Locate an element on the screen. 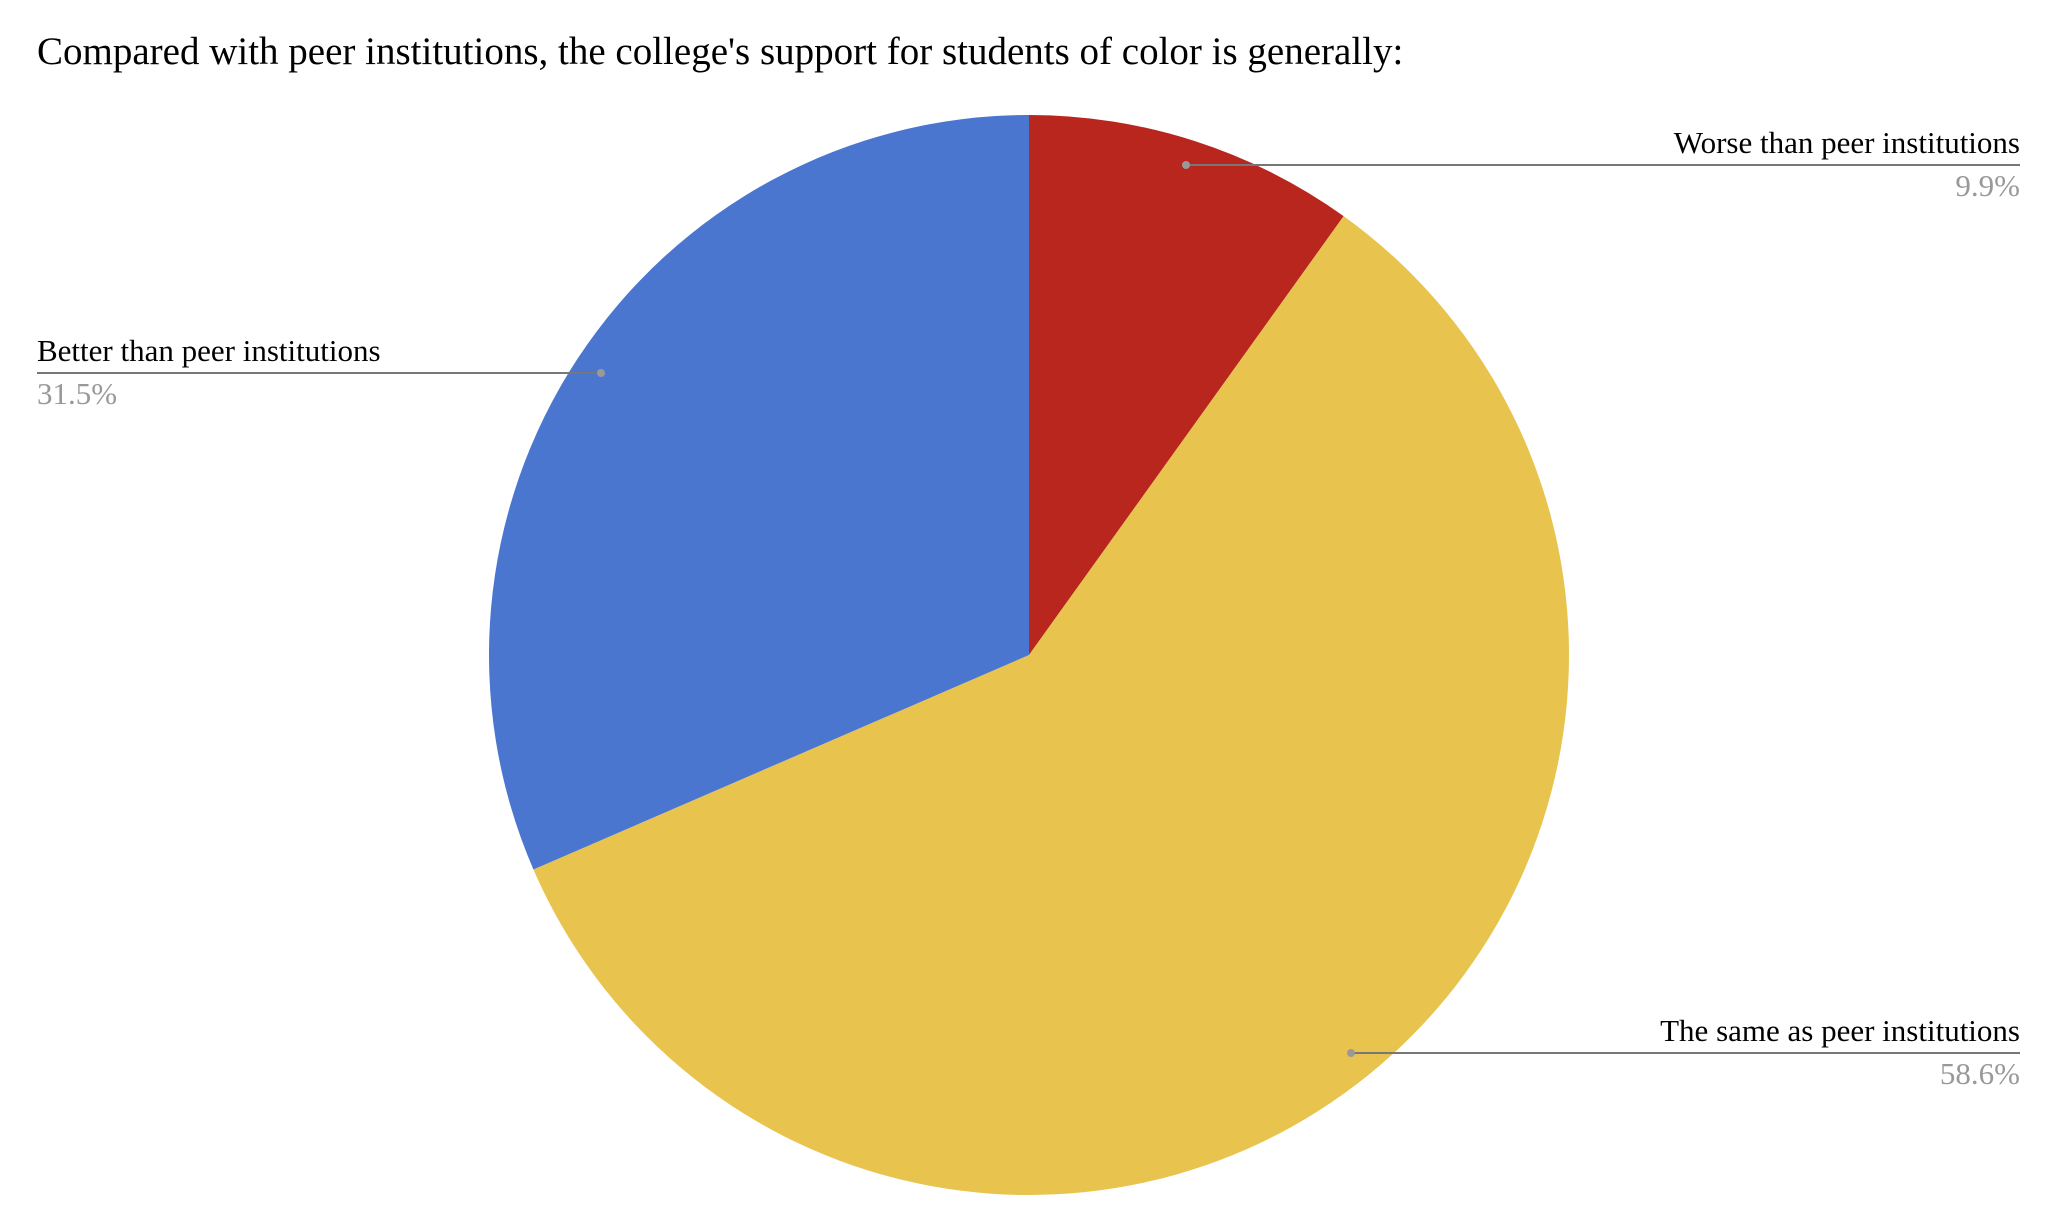 The image size is (2056, 1224). slice-label: Better than peer institutions is located at coordinates (209, 350).